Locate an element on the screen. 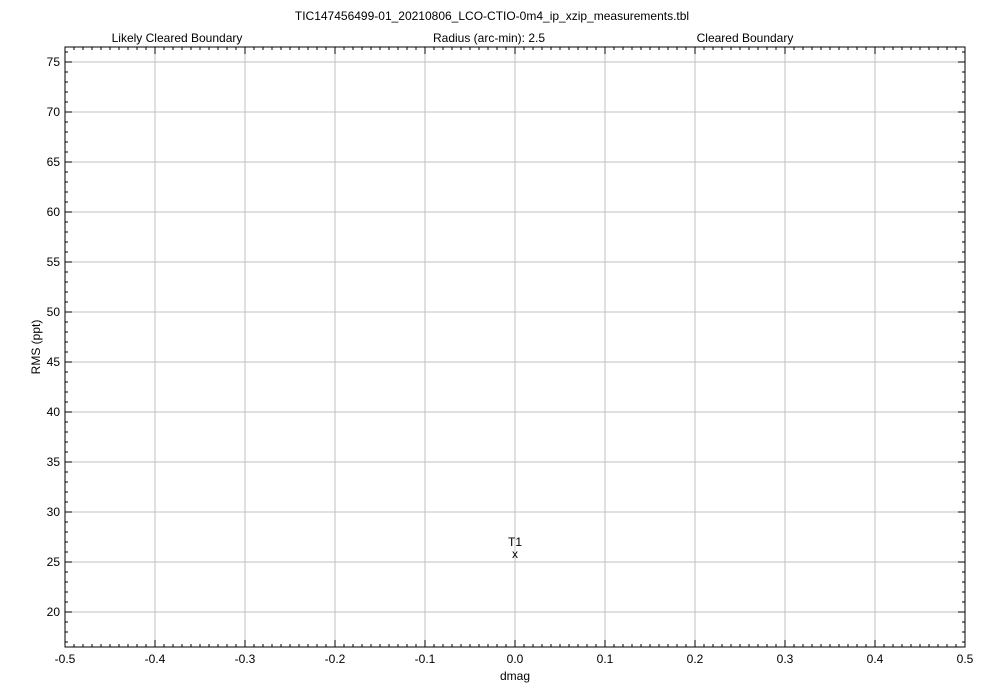 This screenshot has height=689, width=983. x-tick-label: -0.1 is located at coordinates (425, 659).